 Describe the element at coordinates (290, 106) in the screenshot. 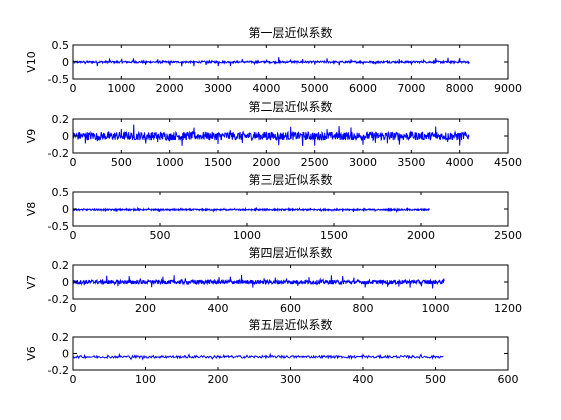

I see `subplot-title: 第二层近似系数` at that location.